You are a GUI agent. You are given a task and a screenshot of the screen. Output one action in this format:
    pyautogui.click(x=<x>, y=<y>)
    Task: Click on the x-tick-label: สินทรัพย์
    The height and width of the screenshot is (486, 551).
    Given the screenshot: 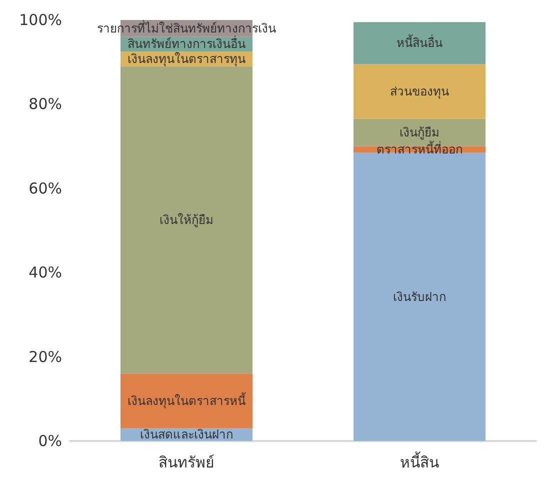 What is the action you would take?
    pyautogui.click(x=186, y=463)
    